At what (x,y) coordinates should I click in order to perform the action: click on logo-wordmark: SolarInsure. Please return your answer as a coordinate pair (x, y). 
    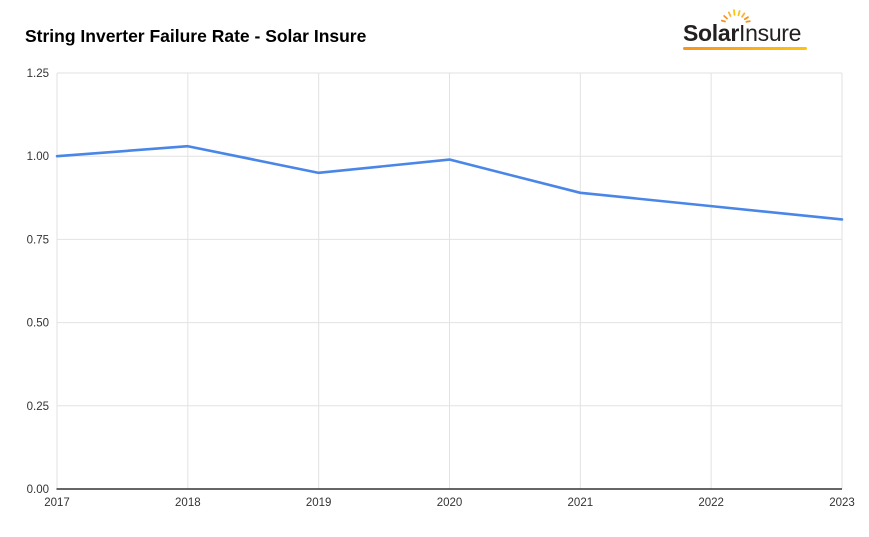
    Looking at the image, I should click on (747, 33).